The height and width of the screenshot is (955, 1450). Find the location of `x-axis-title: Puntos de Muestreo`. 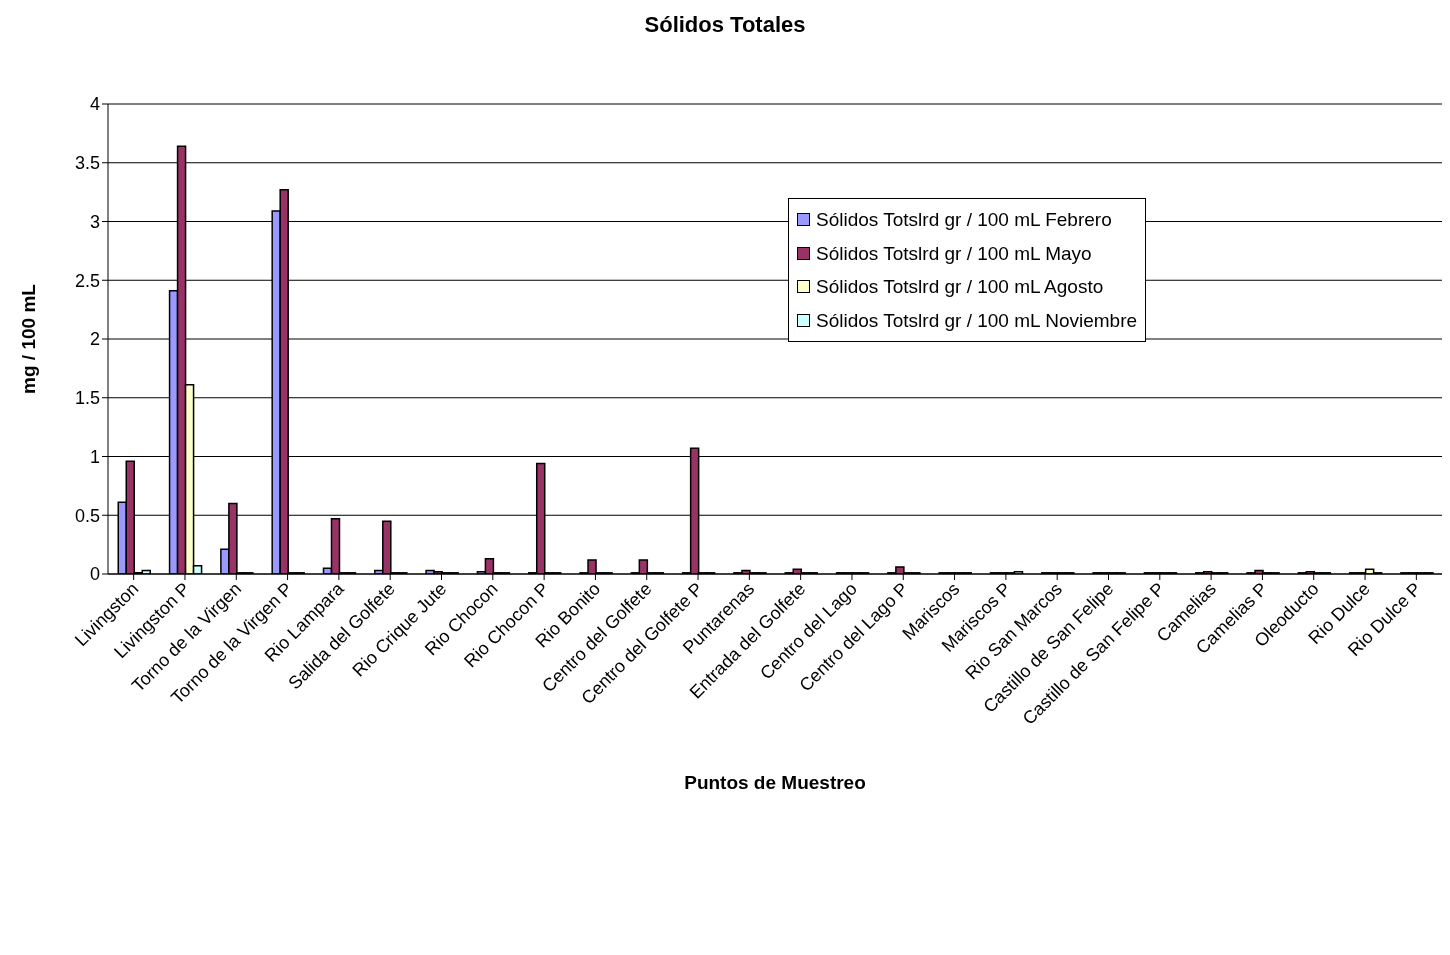

x-axis-title: Puntos de Muestreo is located at coordinates (775, 782).